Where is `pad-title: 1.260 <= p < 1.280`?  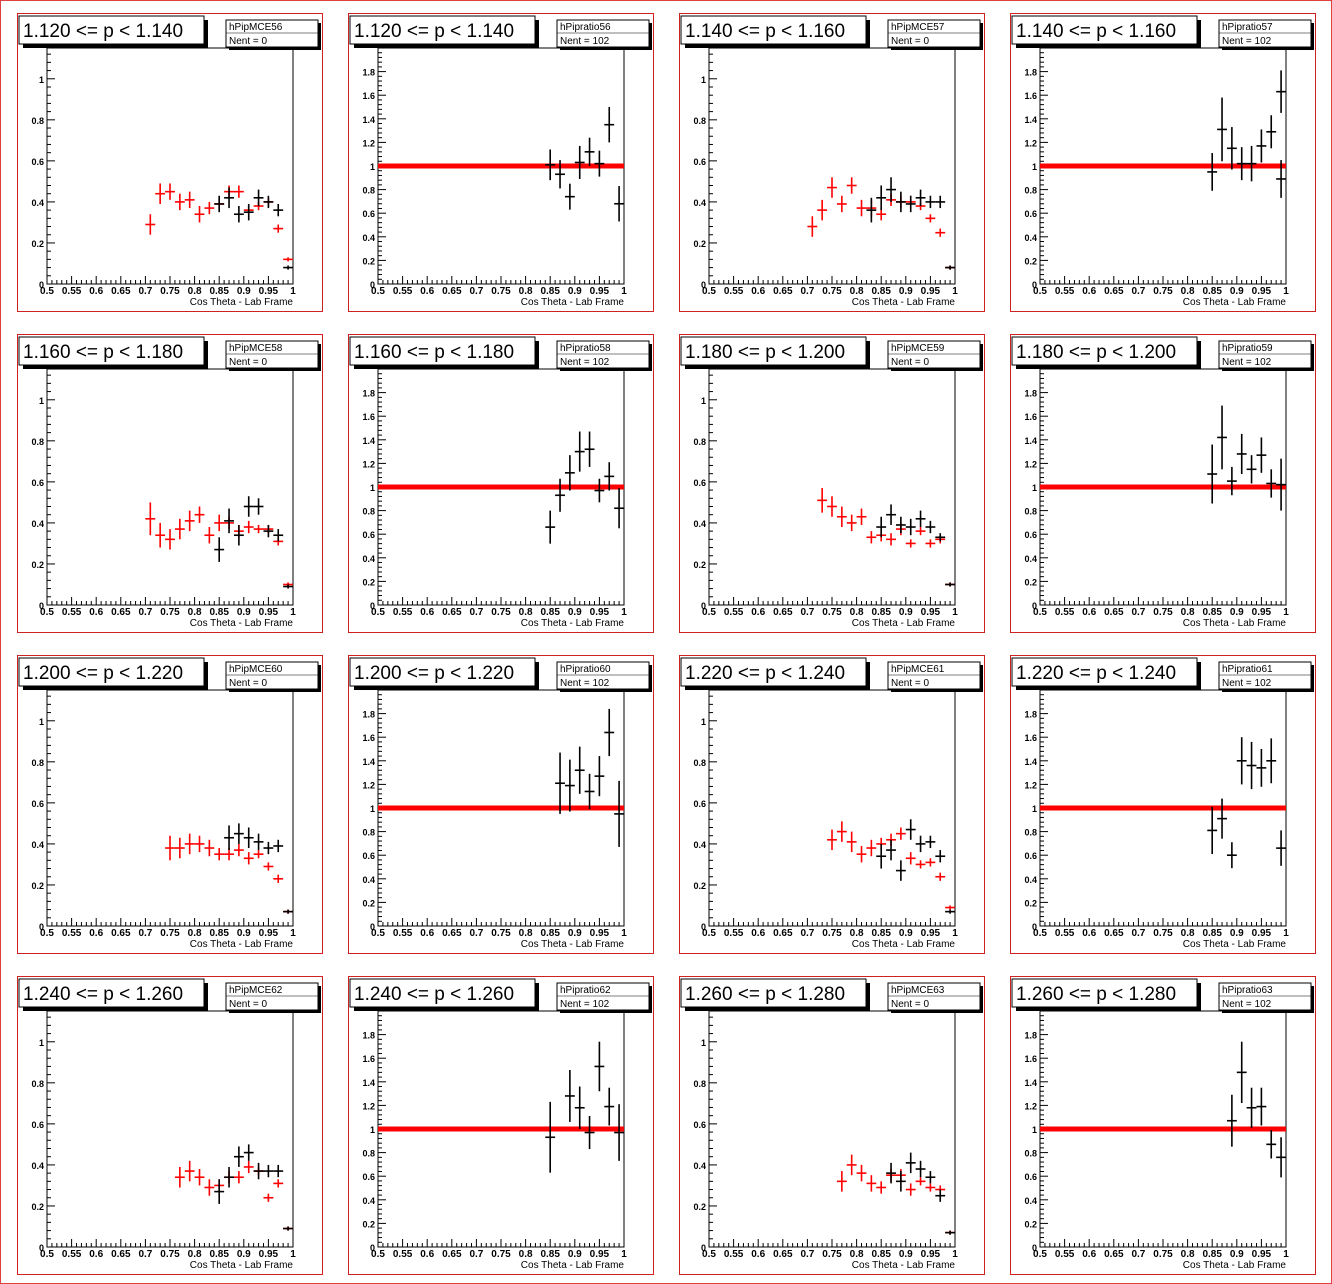 pad-title: 1.260 <= p < 1.280 is located at coordinates (765, 994).